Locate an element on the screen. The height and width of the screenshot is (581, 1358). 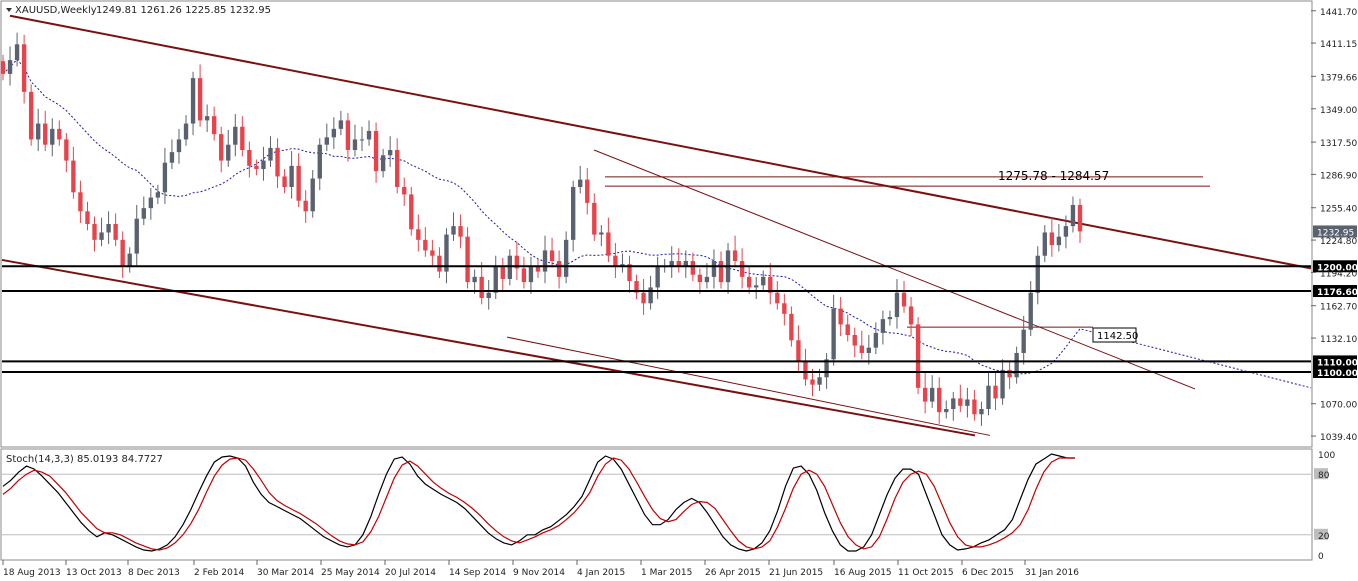
x-tick-label: 8 Dec 2013 is located at coordinates (154, 573).